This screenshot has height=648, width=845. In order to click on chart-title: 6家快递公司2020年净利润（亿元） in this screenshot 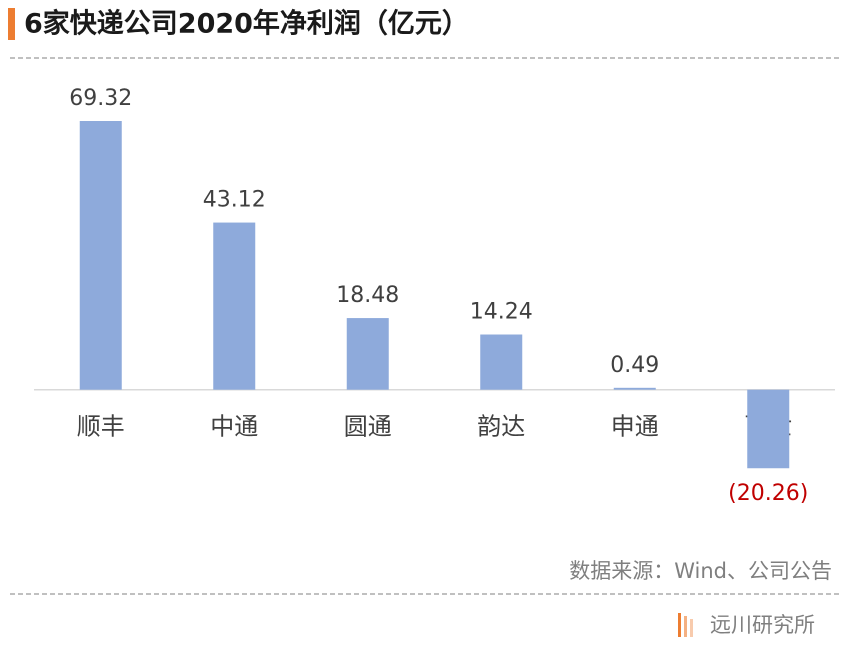, I will do `click(246, 24)`.